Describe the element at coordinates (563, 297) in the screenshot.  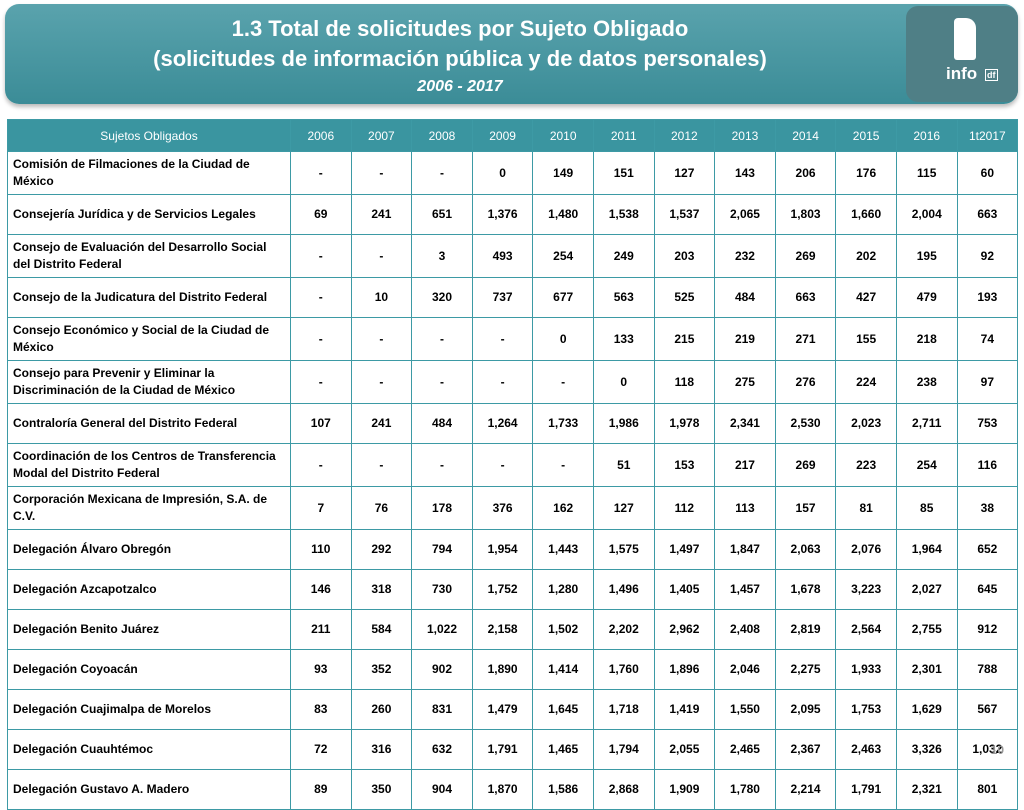
I see `cell: 677` at that location.